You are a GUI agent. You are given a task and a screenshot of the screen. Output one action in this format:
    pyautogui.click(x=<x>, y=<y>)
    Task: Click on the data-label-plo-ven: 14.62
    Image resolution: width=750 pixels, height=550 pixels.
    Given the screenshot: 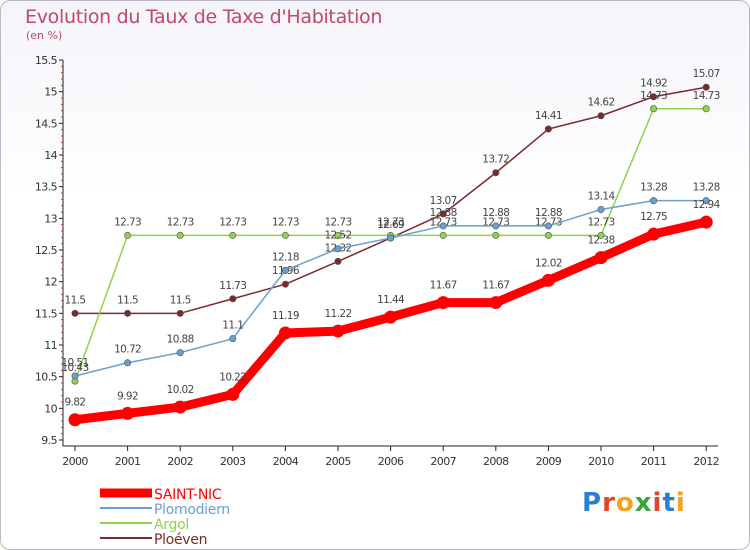 What is the action you would take?
    pyautogui.click(x=600, y=103)
    